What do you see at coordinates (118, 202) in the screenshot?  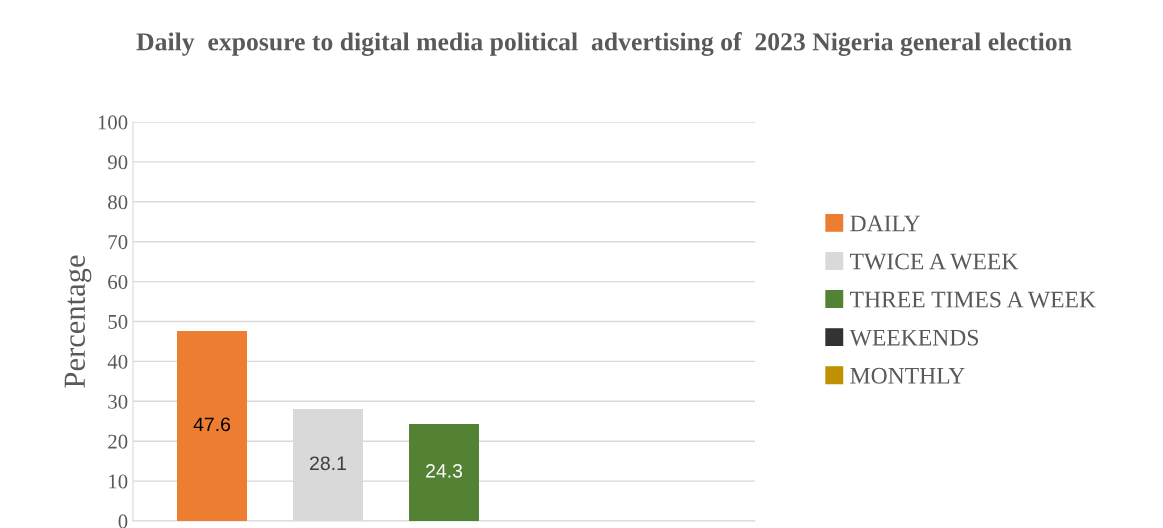 I see `y-tick-label: 80` at bounding box center [118, 202].